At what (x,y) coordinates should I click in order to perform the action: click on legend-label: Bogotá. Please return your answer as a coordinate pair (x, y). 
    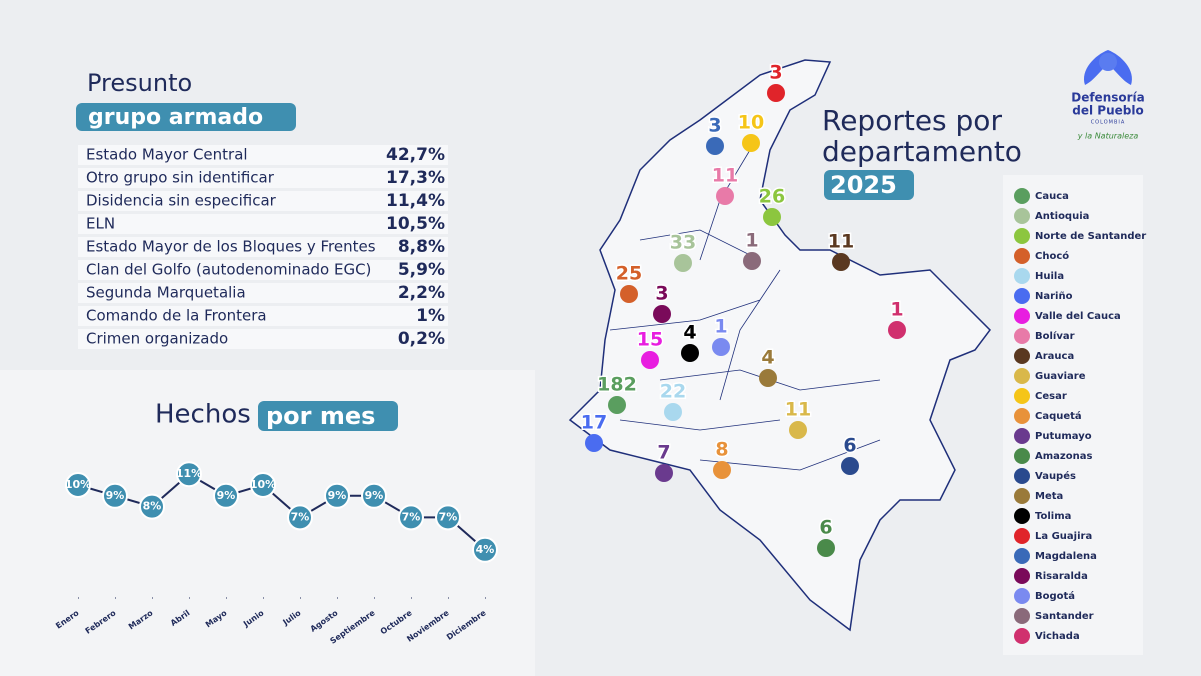
    Looking at the image, I should click on (1055, 596).